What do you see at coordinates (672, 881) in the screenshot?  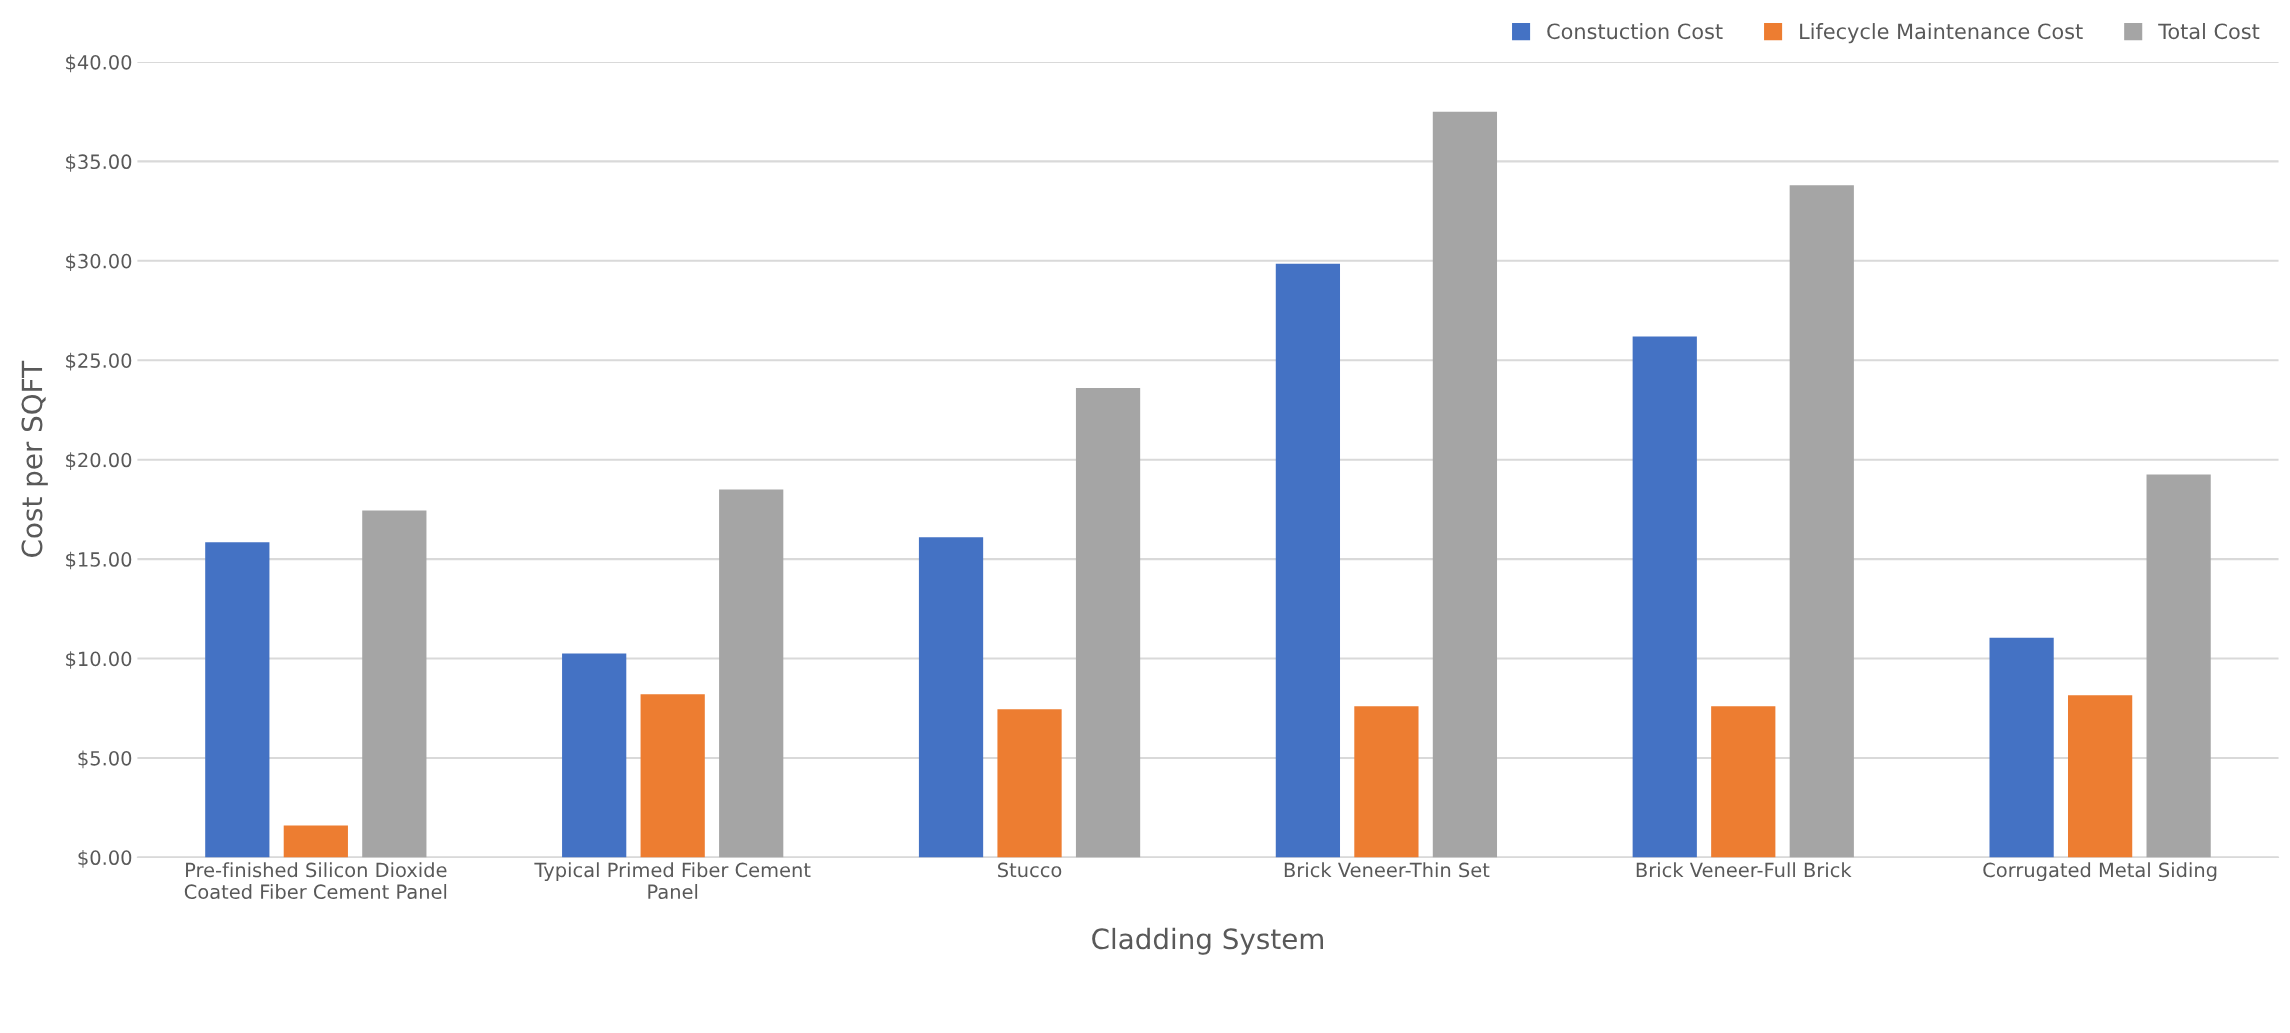 I see `x-tick-label: Typical Primed Fiber Cement Panel` at bounding box center [672, 881].